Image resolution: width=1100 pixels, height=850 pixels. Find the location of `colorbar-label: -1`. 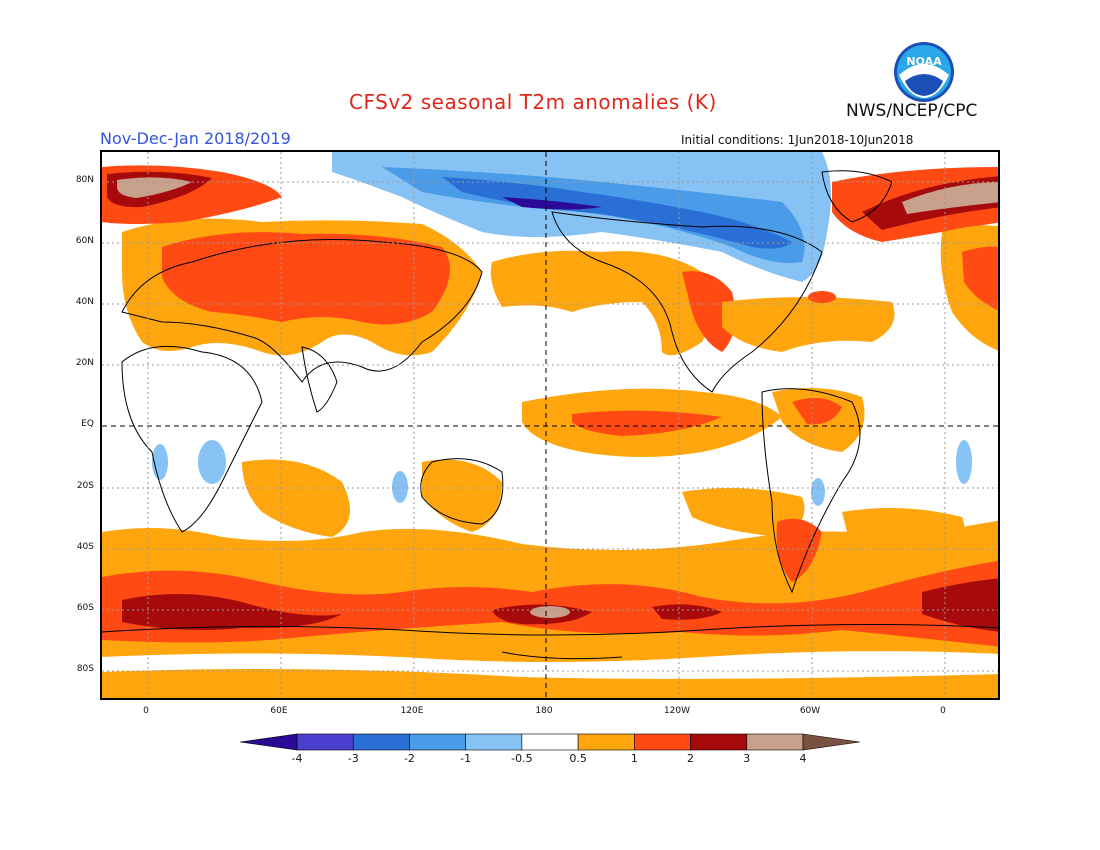

colorbar-label: -1 is located at coordinates (466, 758).